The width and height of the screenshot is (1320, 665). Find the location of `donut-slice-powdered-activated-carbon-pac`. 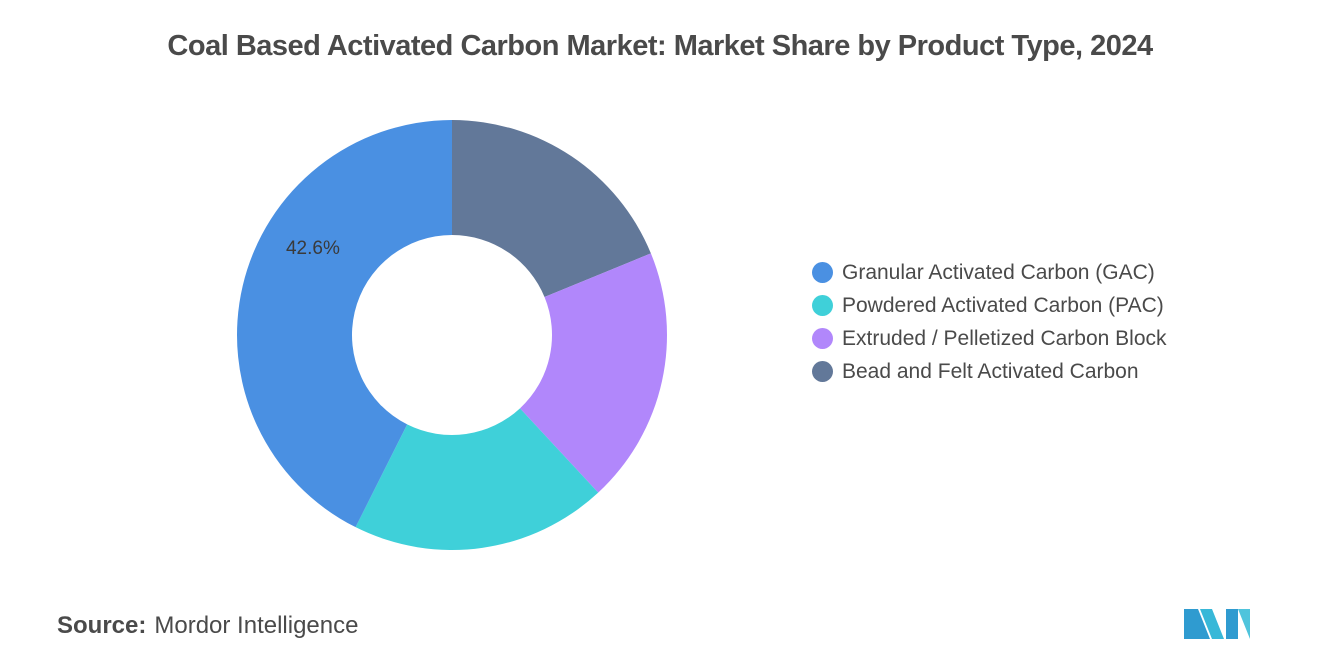

donut-slice-powdered-activated-carbon-pac is located at coordinates (477, 479).